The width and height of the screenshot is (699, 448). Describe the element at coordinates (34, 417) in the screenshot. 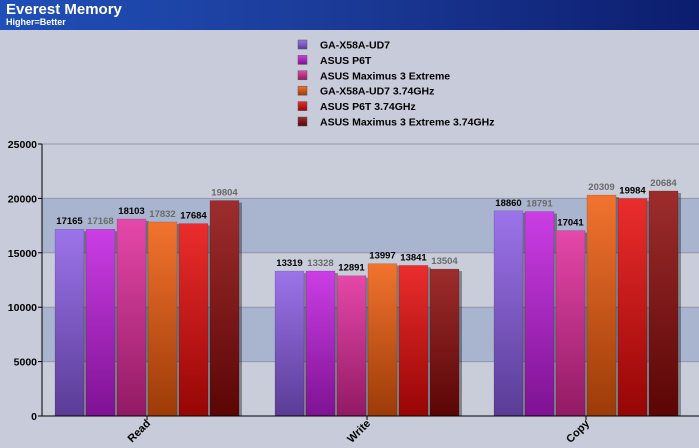

I see `y-tick-label: 0` at that location.